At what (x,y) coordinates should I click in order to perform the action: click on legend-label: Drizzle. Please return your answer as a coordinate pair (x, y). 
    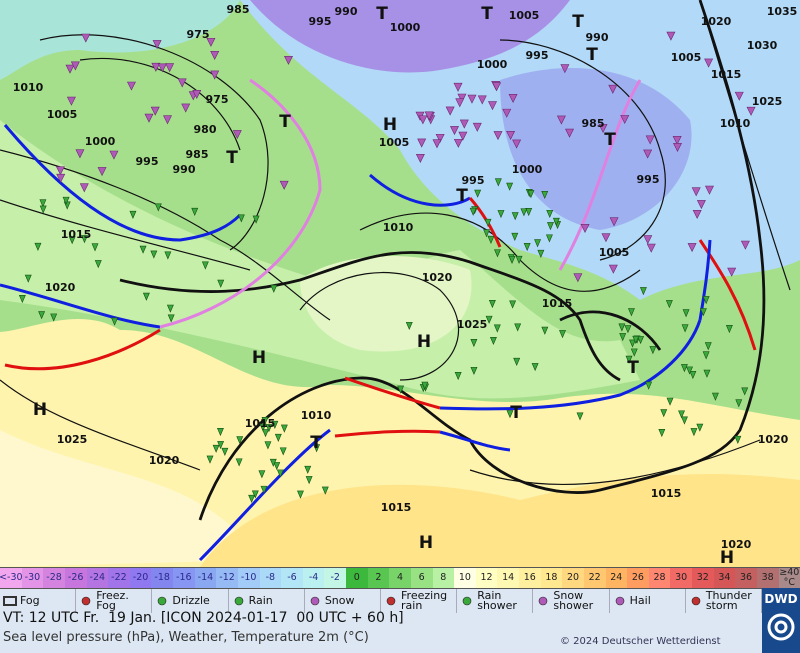
    Looking at the image, I should click on (191, 600).